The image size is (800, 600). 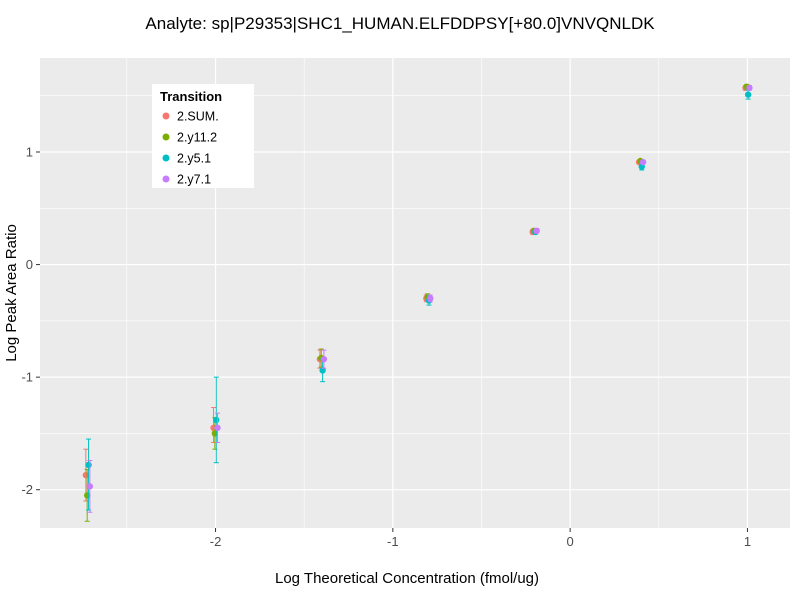 What do you see at coordinates (197, 138) in the screenshot?
I see `legend-item-label: 2.y11.2` at bounding box center [197, 138].